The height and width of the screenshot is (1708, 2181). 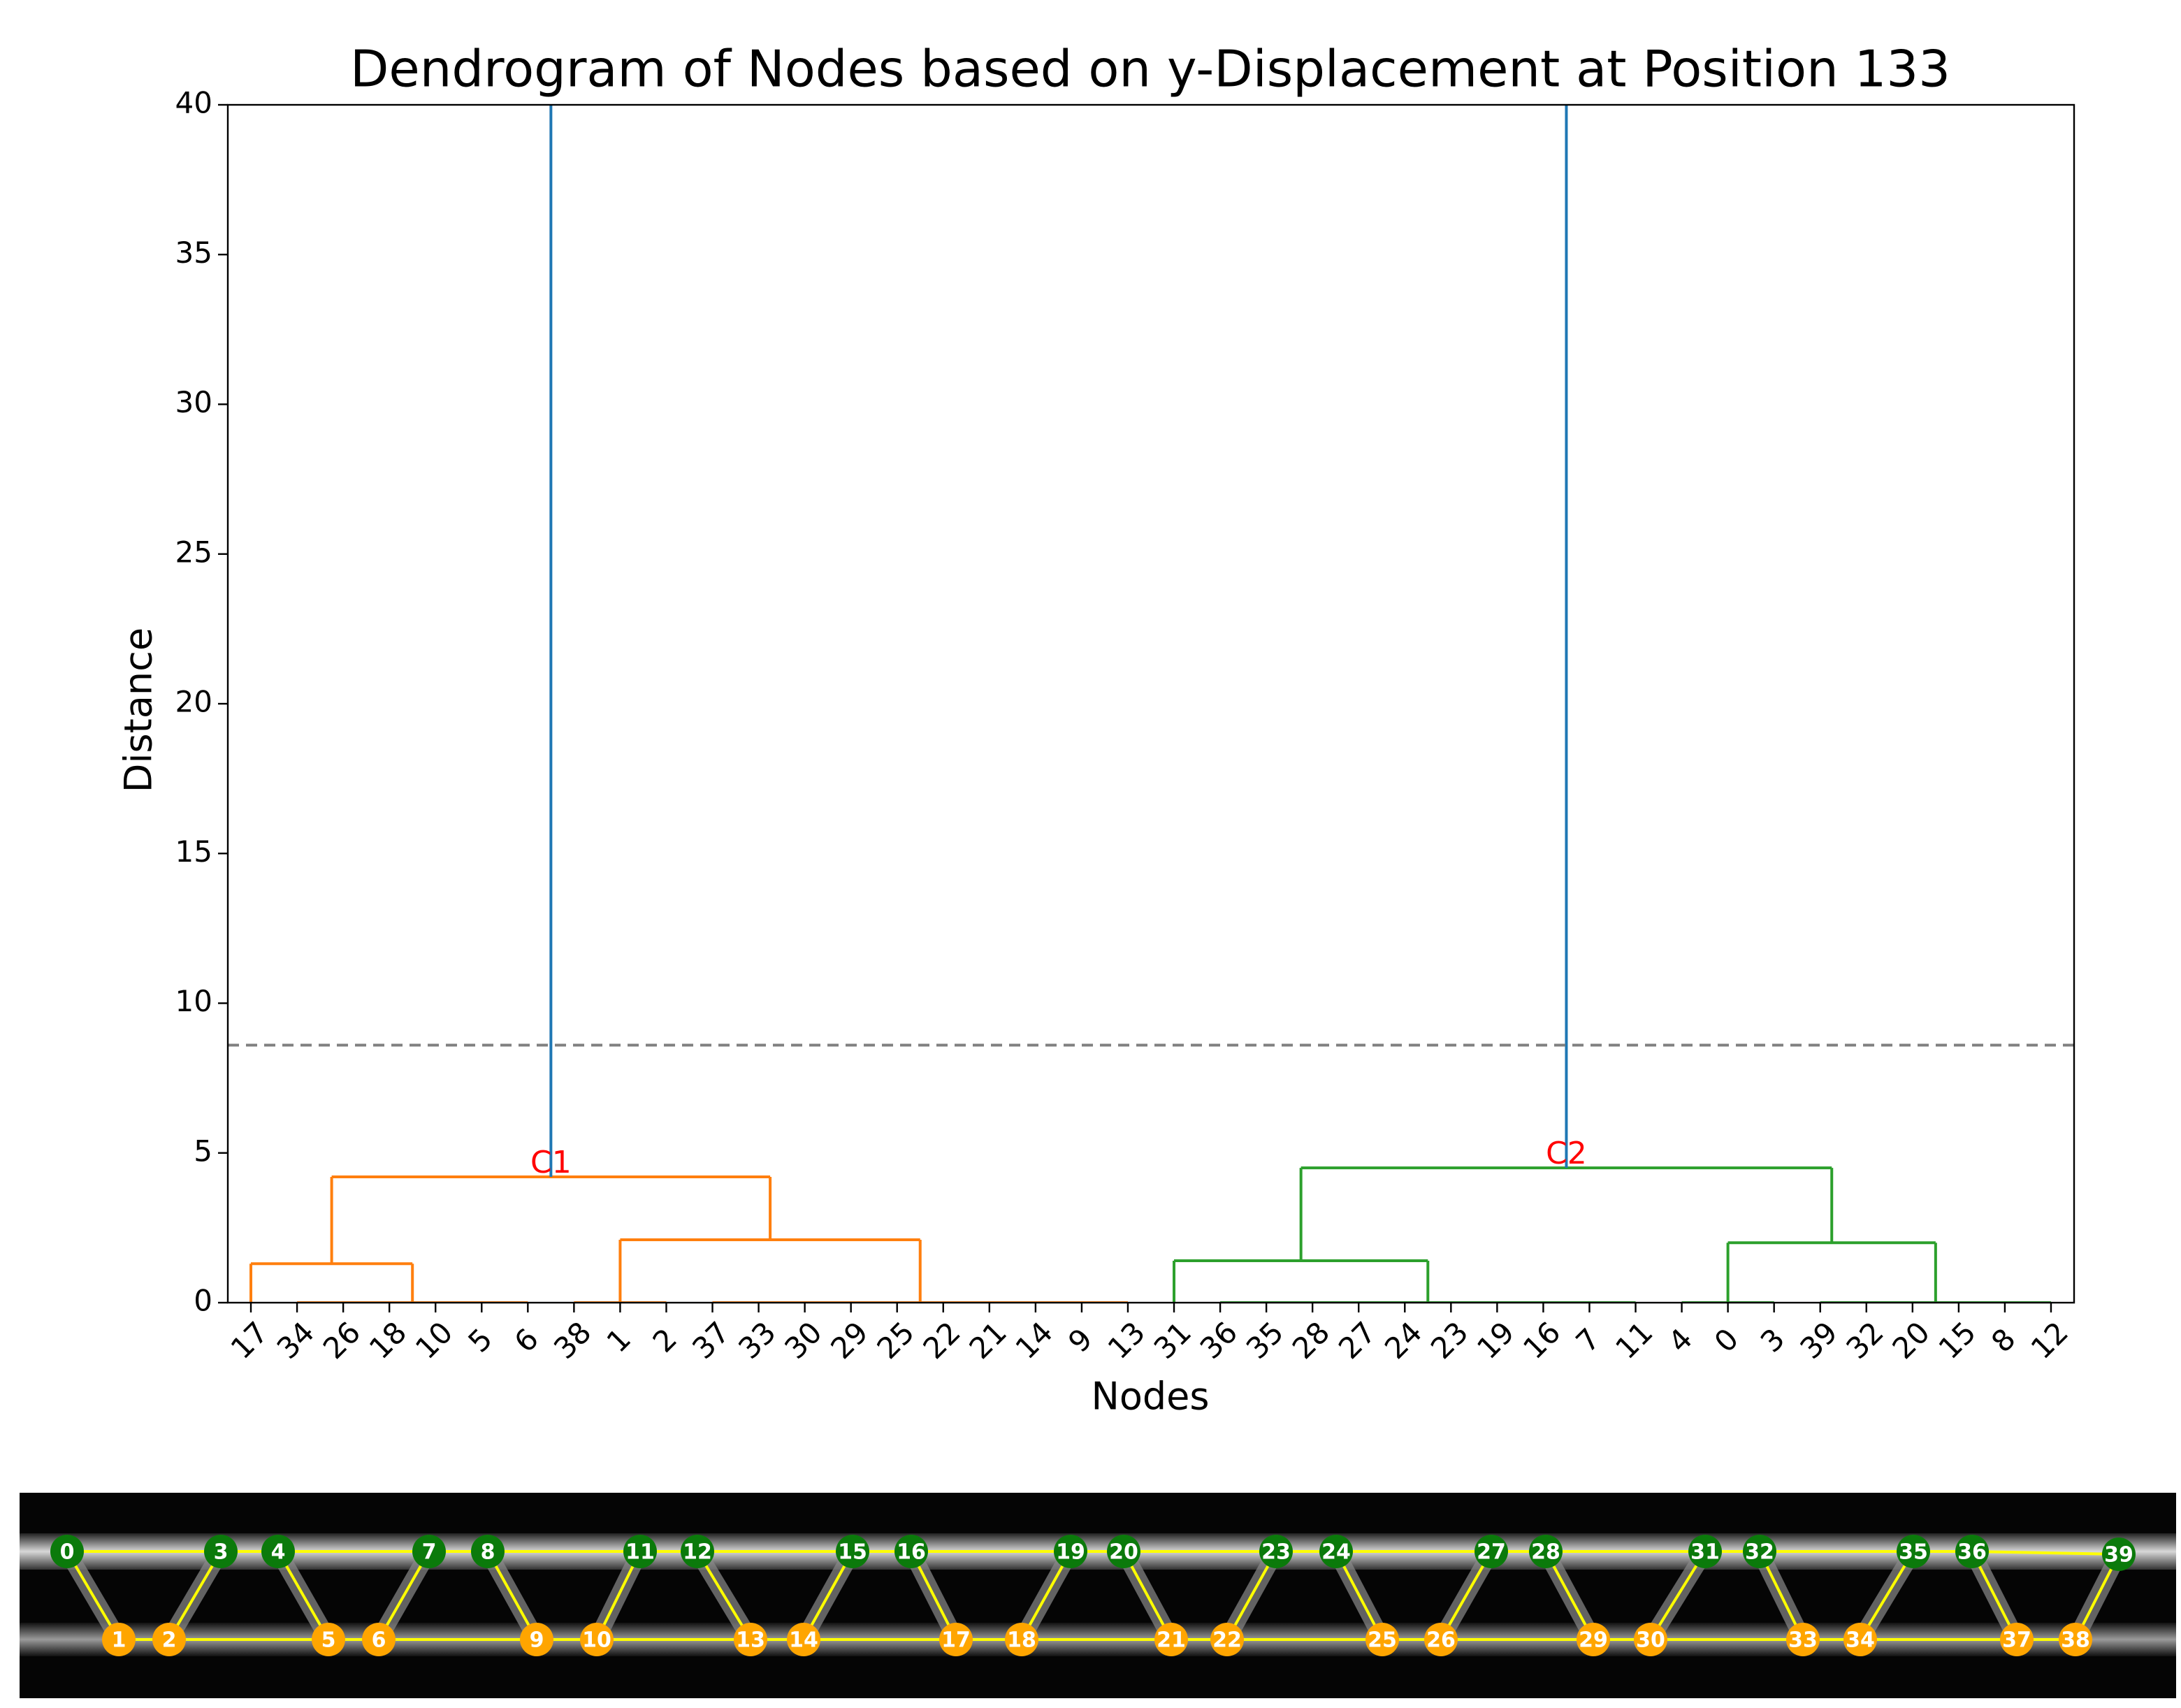 I want to click on x-tick-label: 28, so click(x=1311, y=1340).